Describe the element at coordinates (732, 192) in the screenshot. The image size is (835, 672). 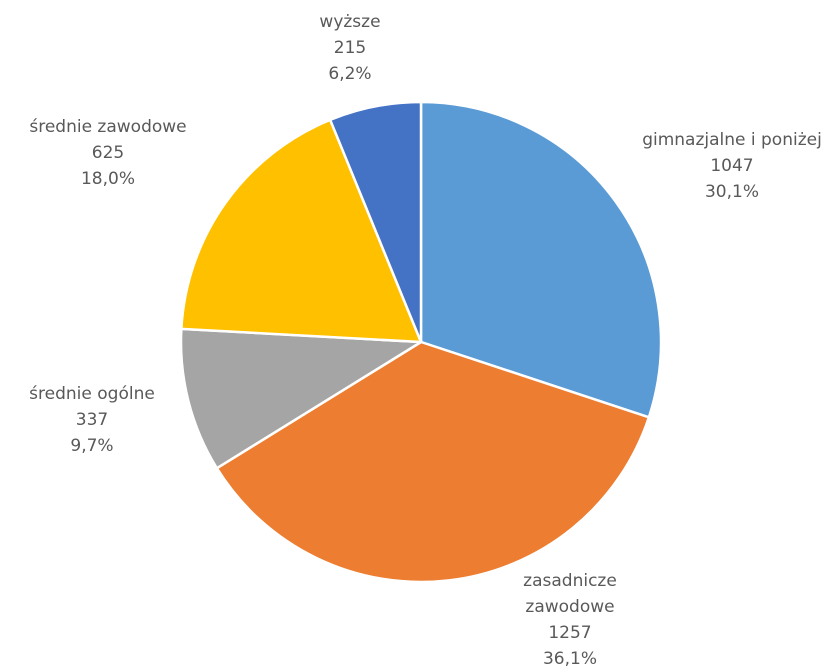
I see `slice-percent-label: 30,1%` at that location.